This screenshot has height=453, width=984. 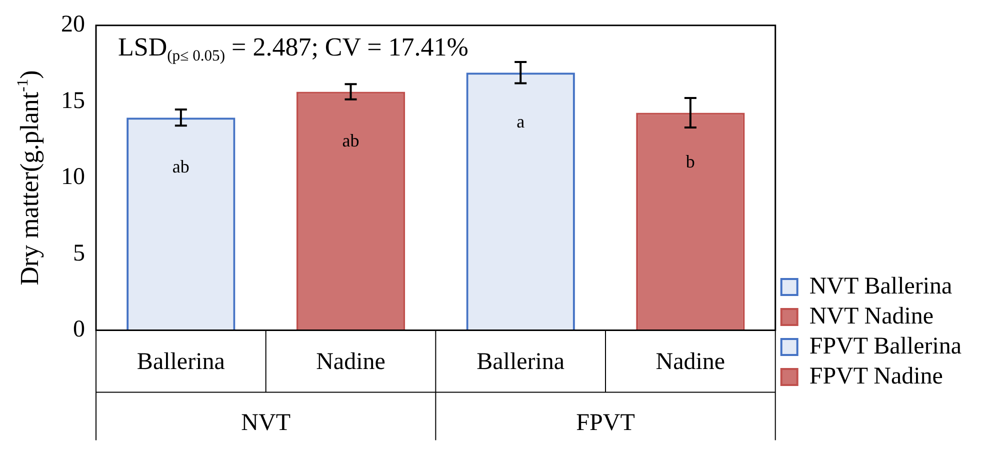 What do you see at coordinates (266, 423) in the screenshot?
I see `text: NVT` at bounding box center [266, 423].